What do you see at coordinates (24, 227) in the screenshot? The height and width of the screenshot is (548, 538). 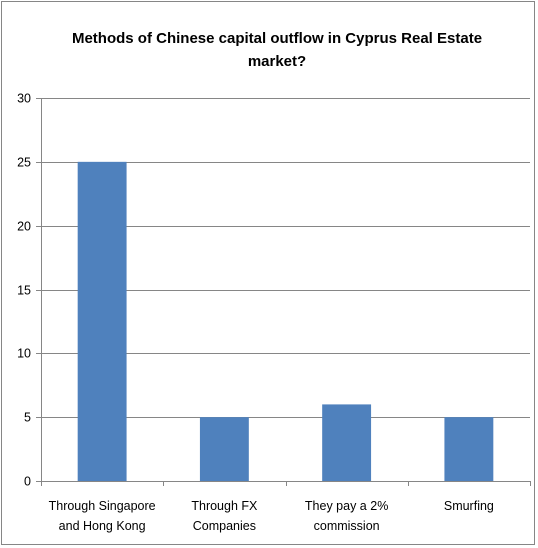 I see `y-tick-label-20: 20` at bounding box center [24, 227].